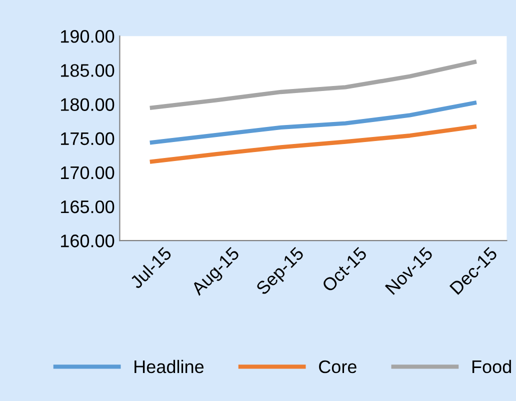 The height and width of the screenshot is (401, 516). Describe the element at coordinates (491, 367) in the screenshot. I see `legend-label: Food` at that location.